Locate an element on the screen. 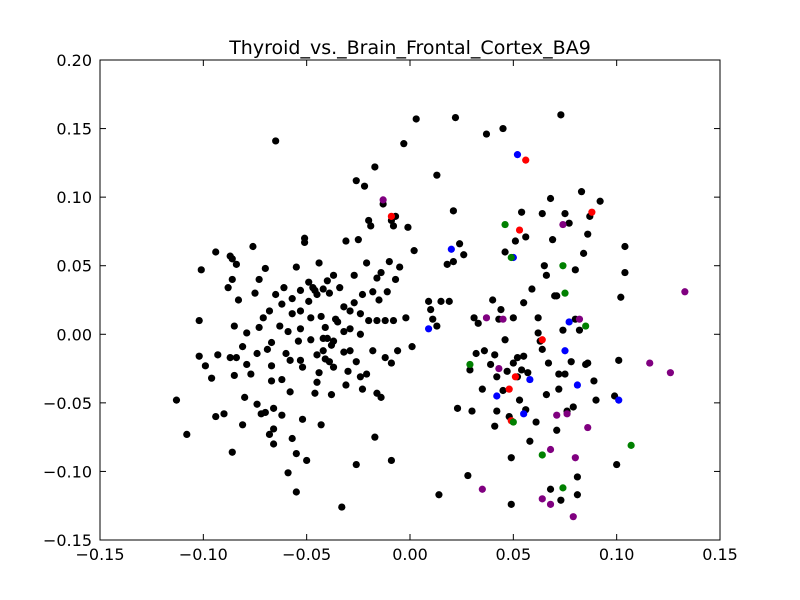 This screenshot has width=800, height=600. y-tick-label: 0.10 is located at coordinates (74, 197).